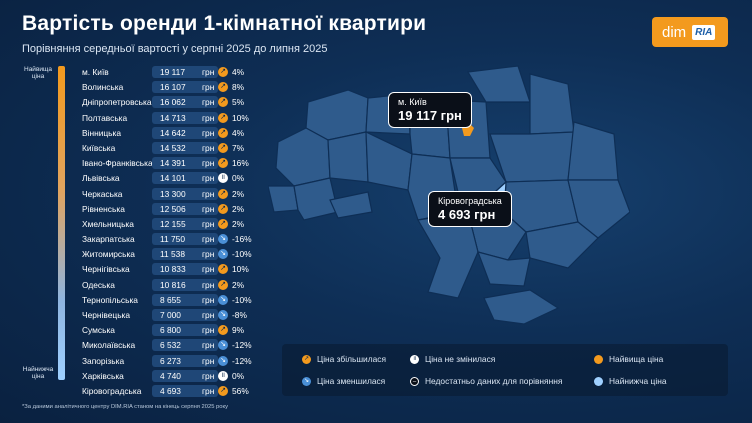 Image resolution: width=752 pixels, height=423 pixels. I want to click on legend-label-up: Ціна збільшилася, so click(351, 359).